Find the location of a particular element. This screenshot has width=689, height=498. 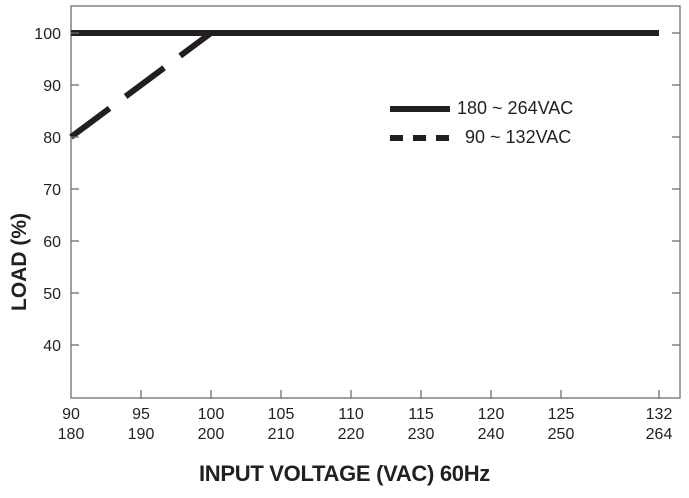

y-tick-label: 40 is located at coordinates (52, 346).